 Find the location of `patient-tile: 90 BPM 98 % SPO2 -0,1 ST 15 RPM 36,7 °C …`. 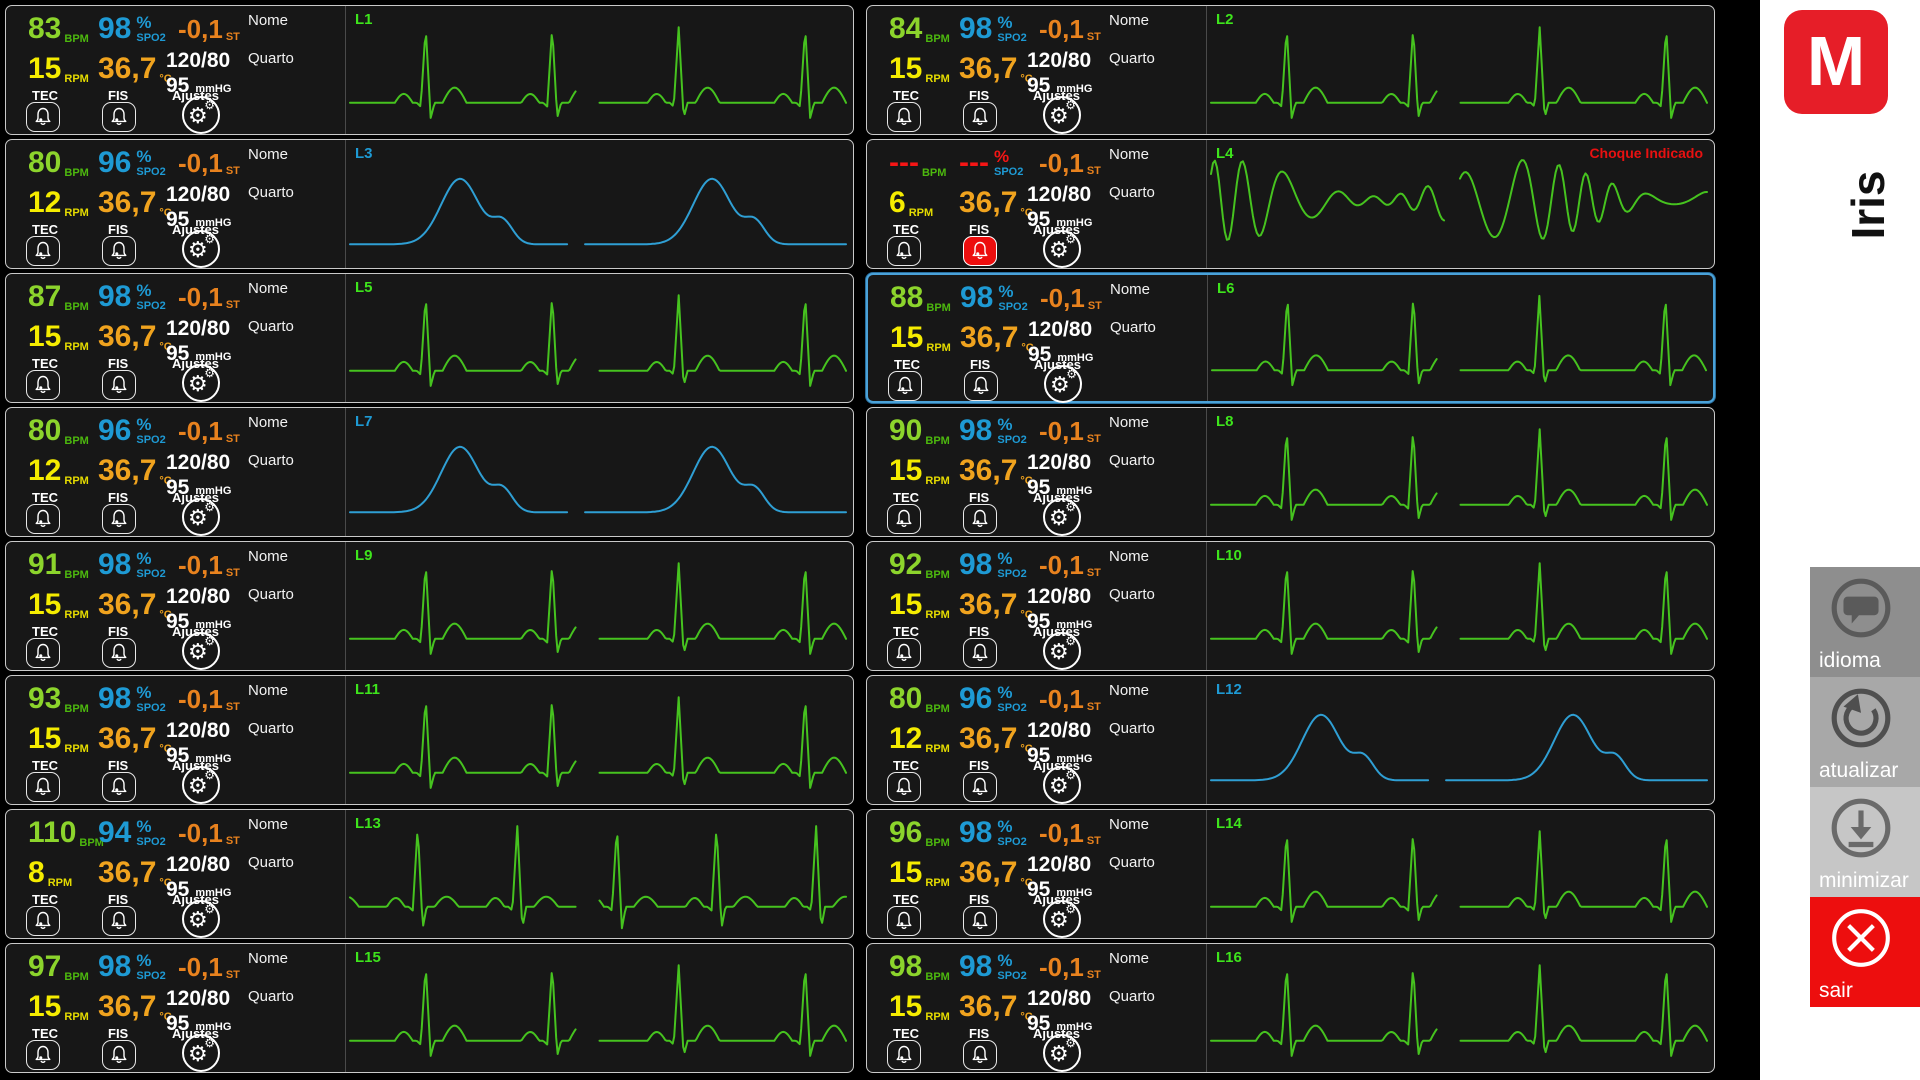

patient-tile: 90 BPM 98 % SPO2 -0,1 ST 15 RPM 36,7 °C … is located at coordinates (1290, 472).